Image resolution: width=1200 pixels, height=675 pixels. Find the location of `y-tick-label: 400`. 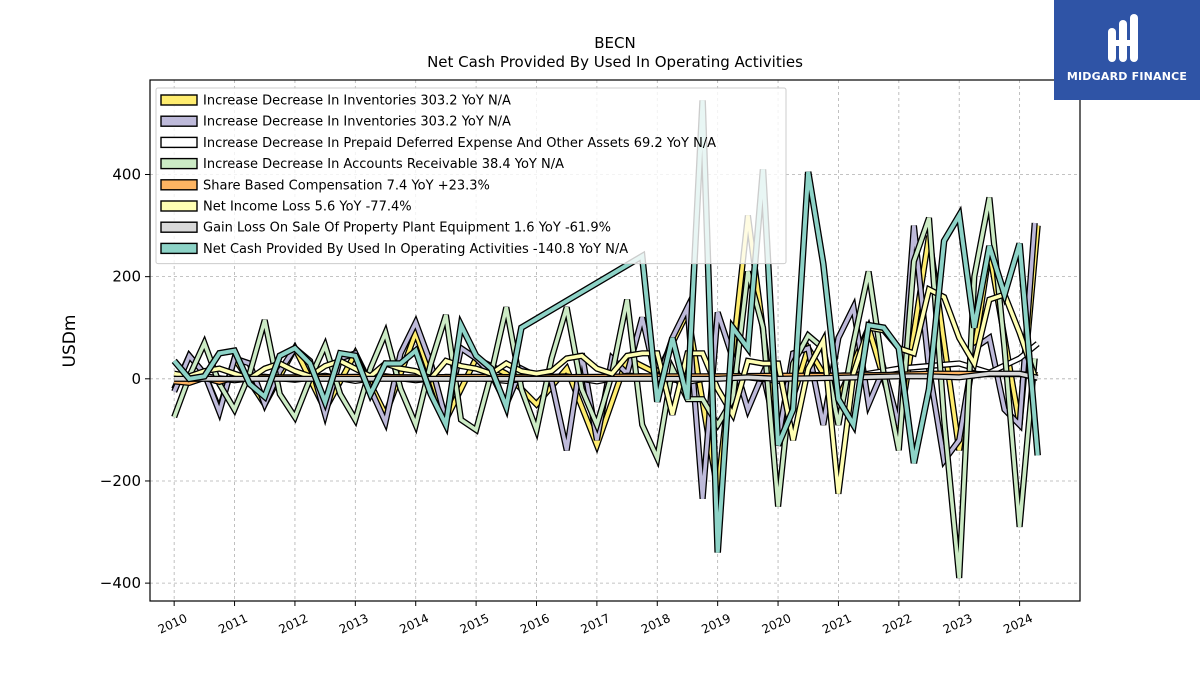

y-tick-label: 400 is located at coordinates (126, 174).